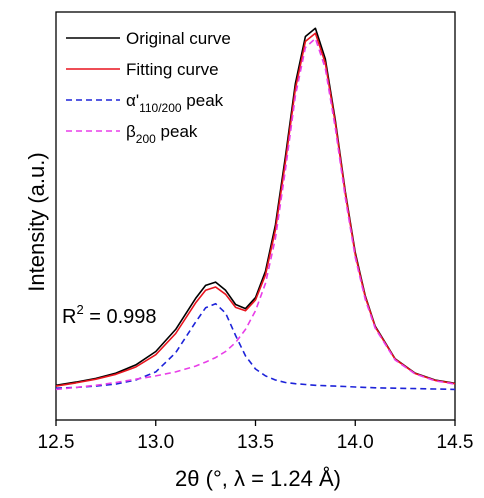 This screenshot has width=484, height=498. I want to click on r-squared-annotation: R2 = 0.998, so click(109, 315).